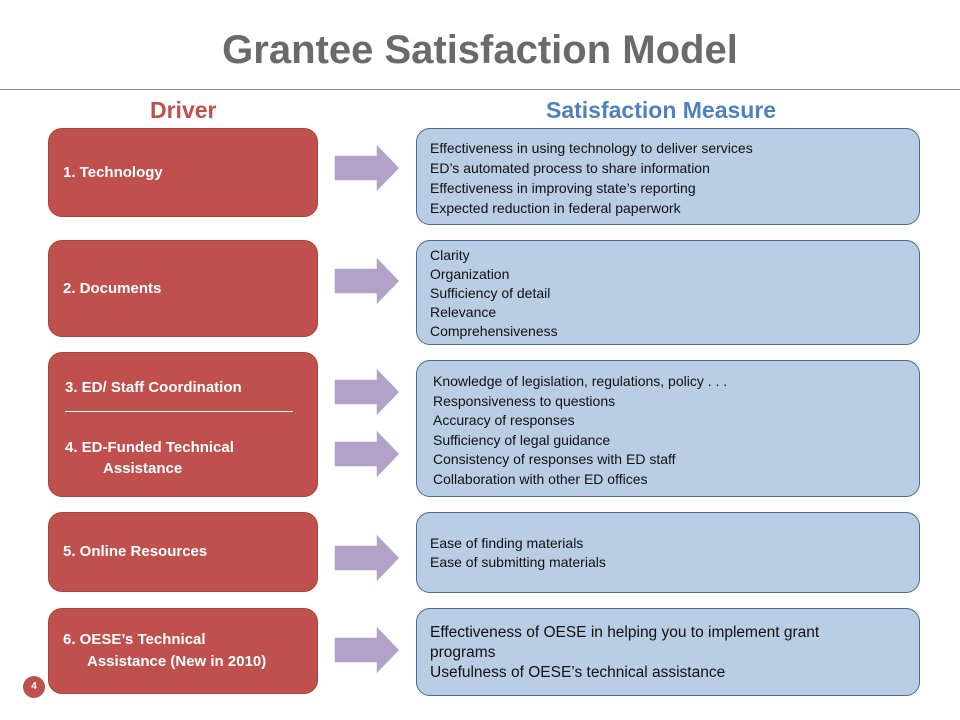 This screenshot has height=720, width=960. I want to click on driver-separator, so click(179, 411).